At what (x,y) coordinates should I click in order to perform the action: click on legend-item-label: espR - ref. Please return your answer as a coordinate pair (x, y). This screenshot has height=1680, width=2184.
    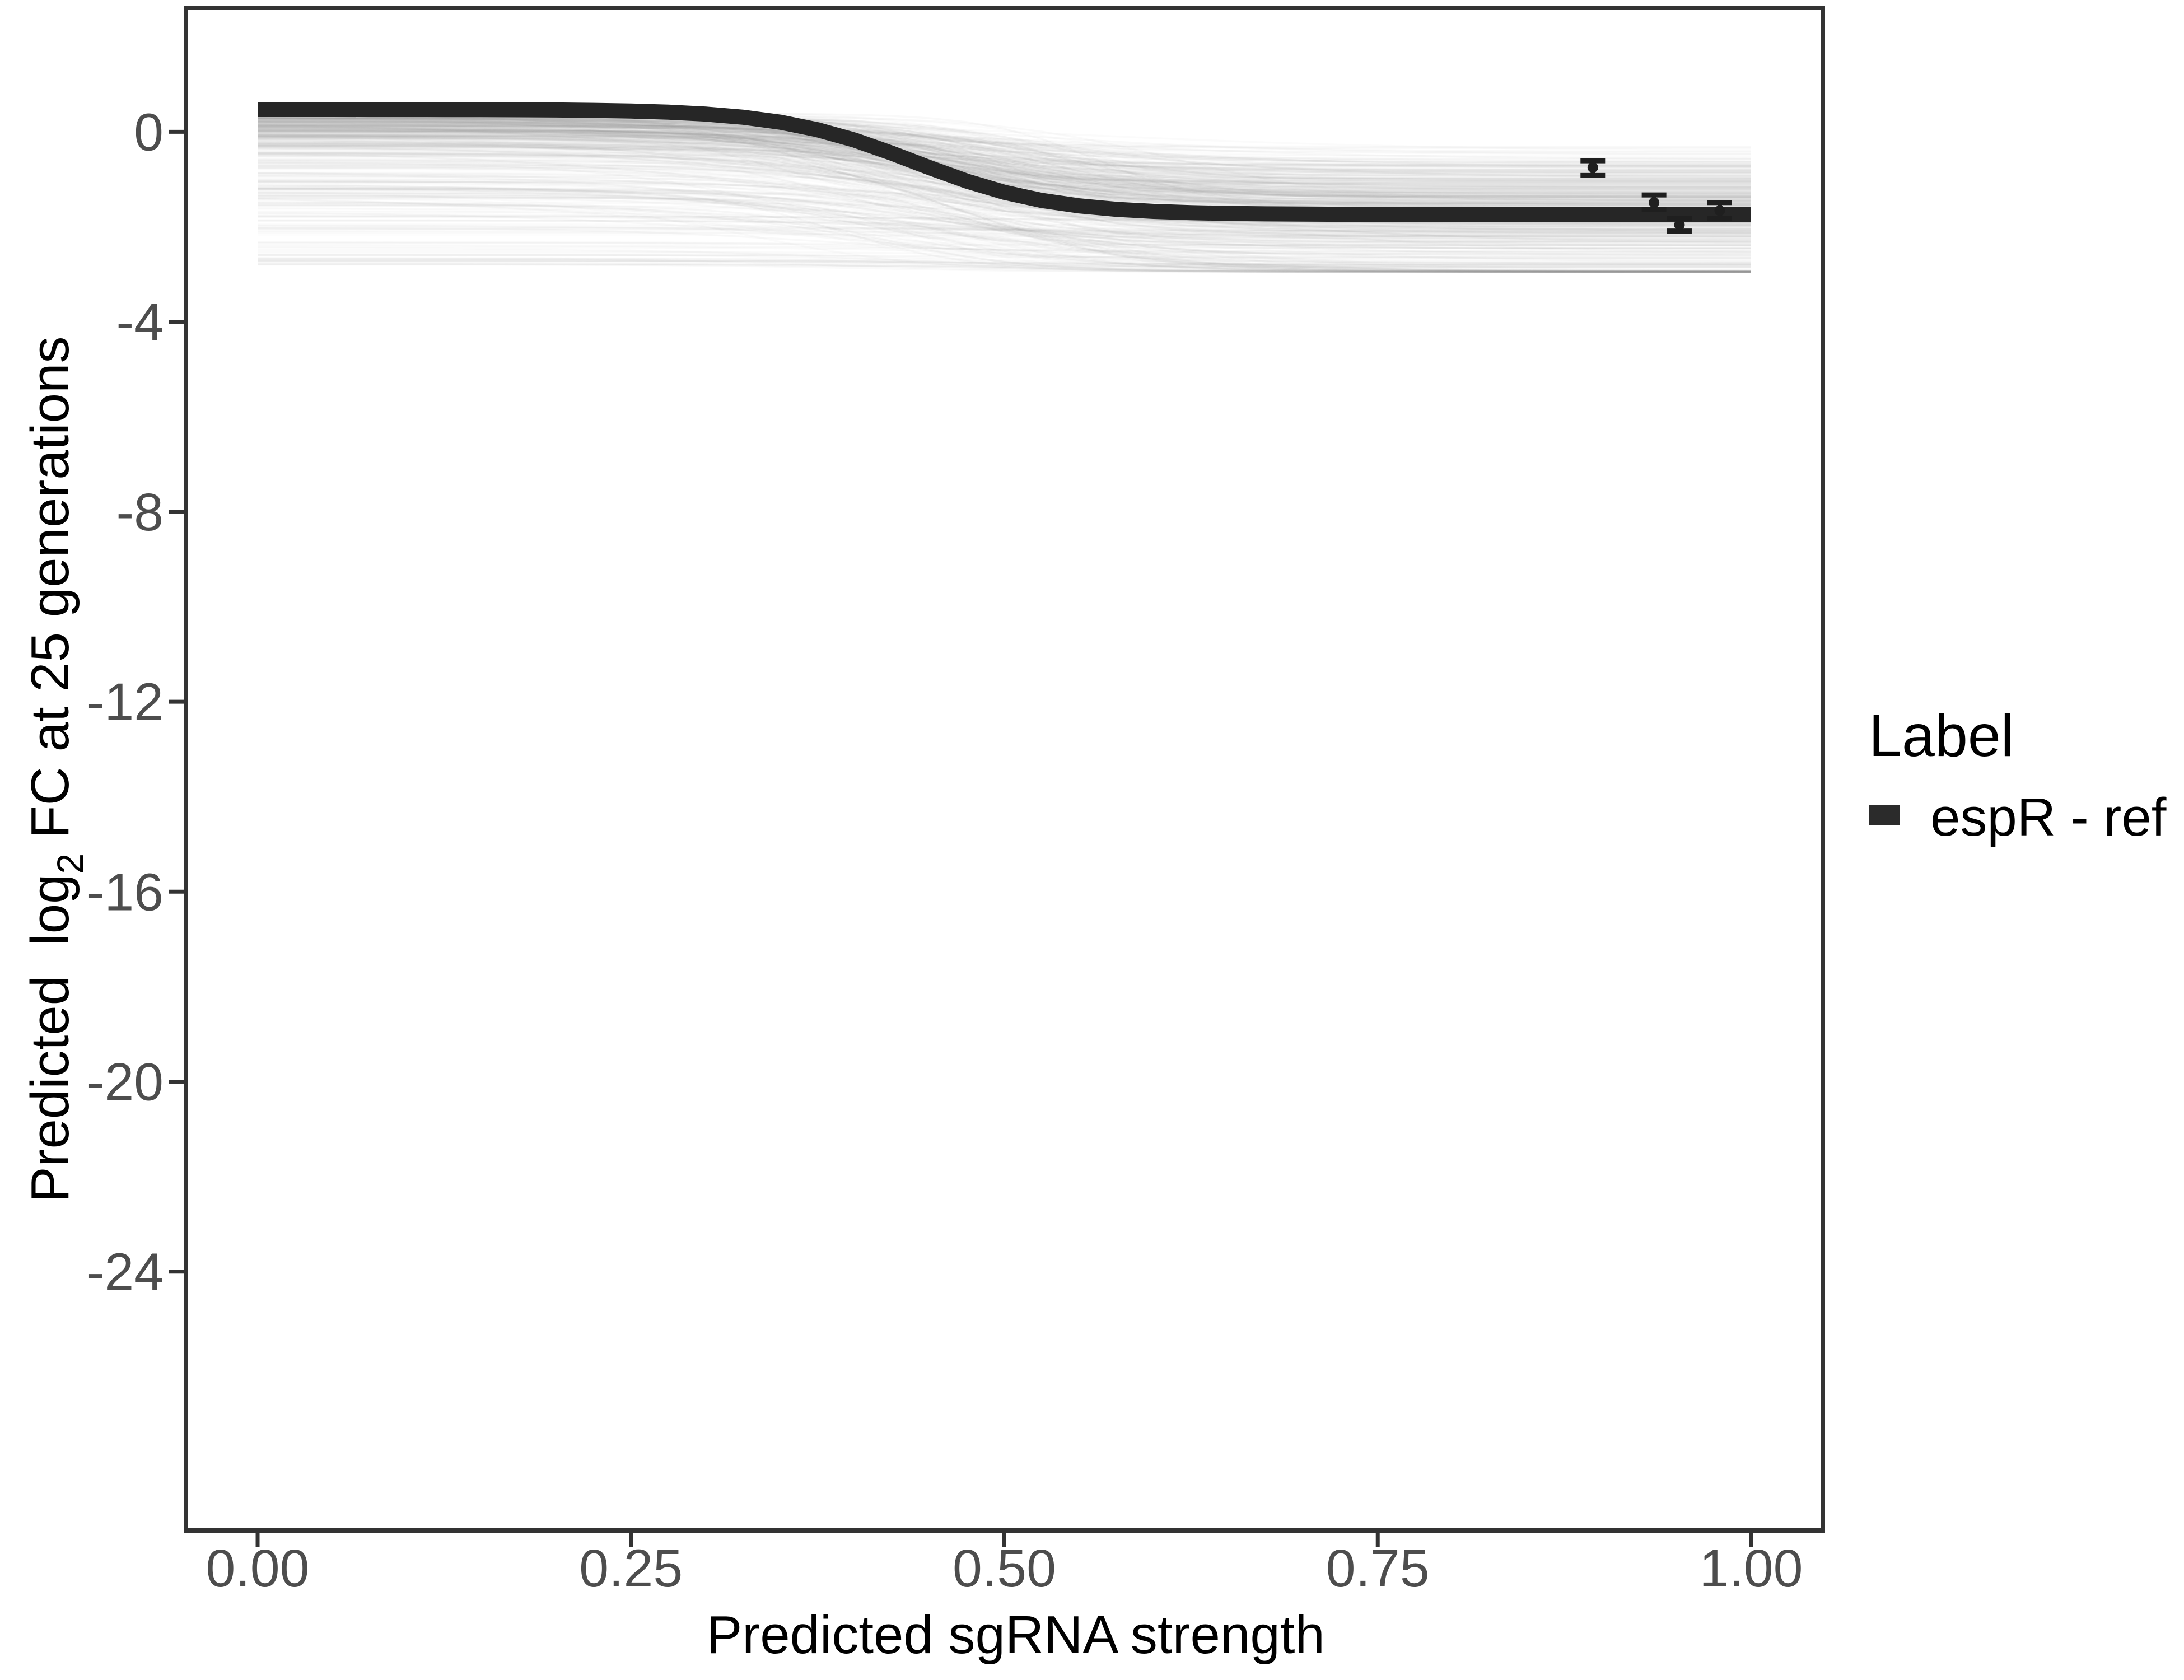
    Looking at the image, I should click on (2049, 817).